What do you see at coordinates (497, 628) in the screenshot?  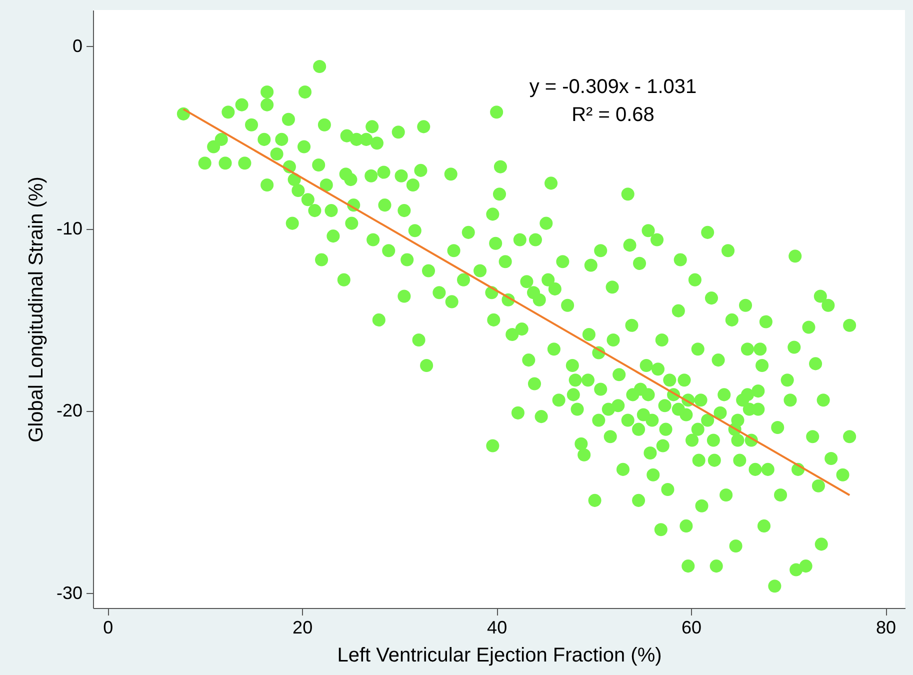 I see `x-tick-label: 40` at bounding box center [497, 628].